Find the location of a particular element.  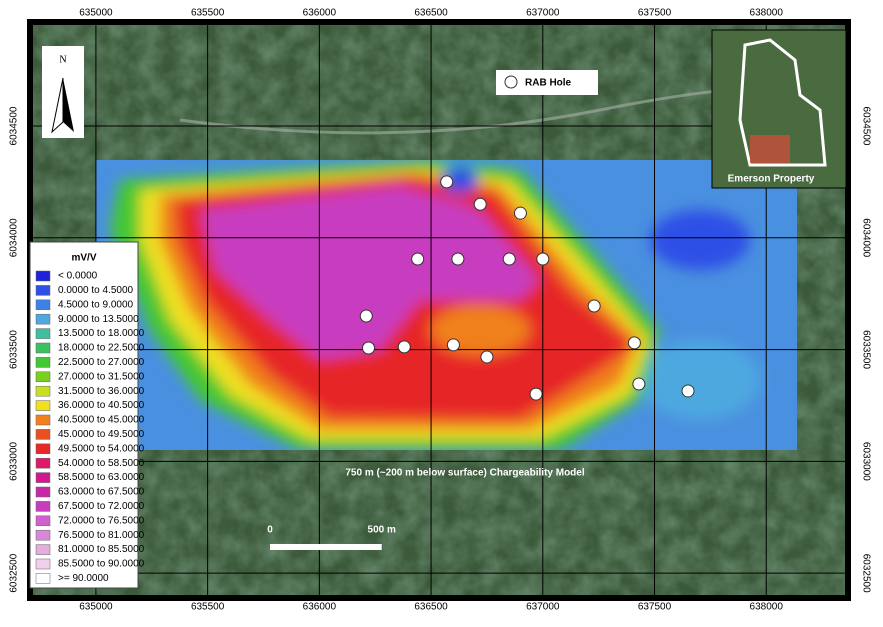

legend-label: 40.5000 to 45.0000 is located at coordinates (101, 420).